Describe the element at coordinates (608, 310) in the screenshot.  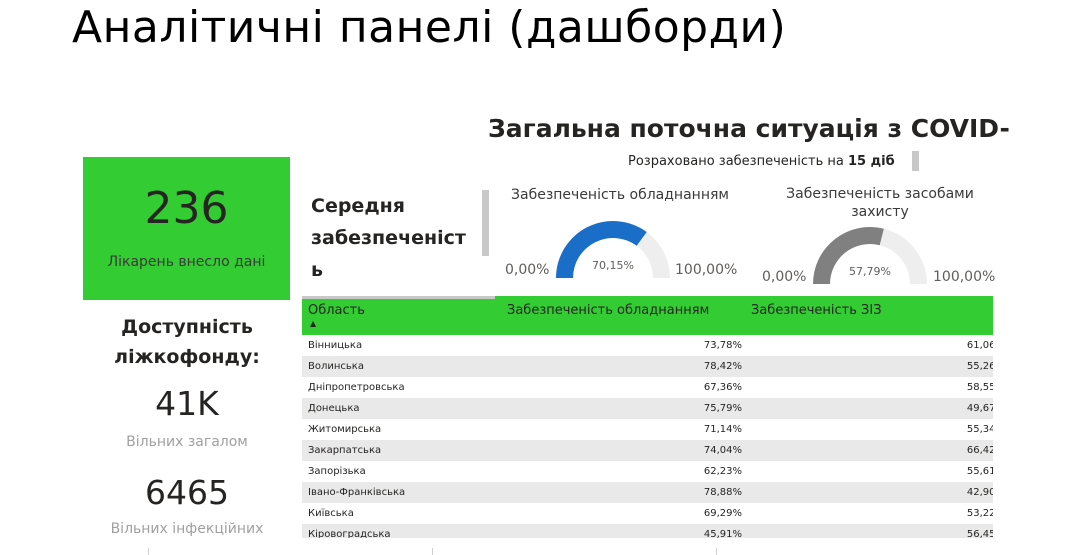
I see `header-equipment: Забезпеченість обладнанням` at that location.